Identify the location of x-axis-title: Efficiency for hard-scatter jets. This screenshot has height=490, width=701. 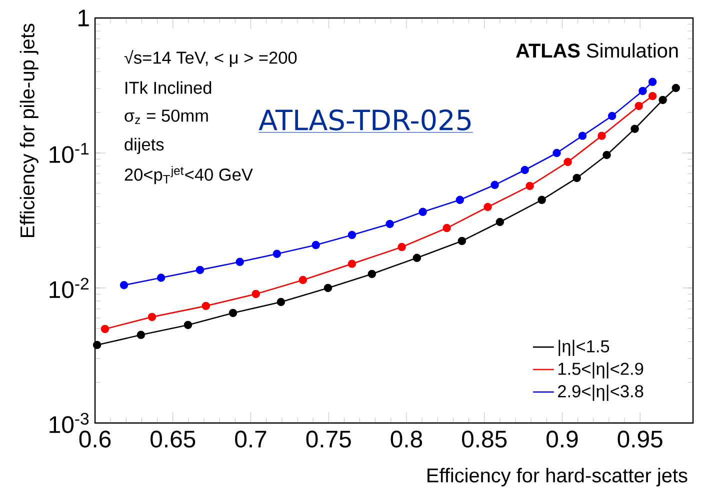
(558, 477).